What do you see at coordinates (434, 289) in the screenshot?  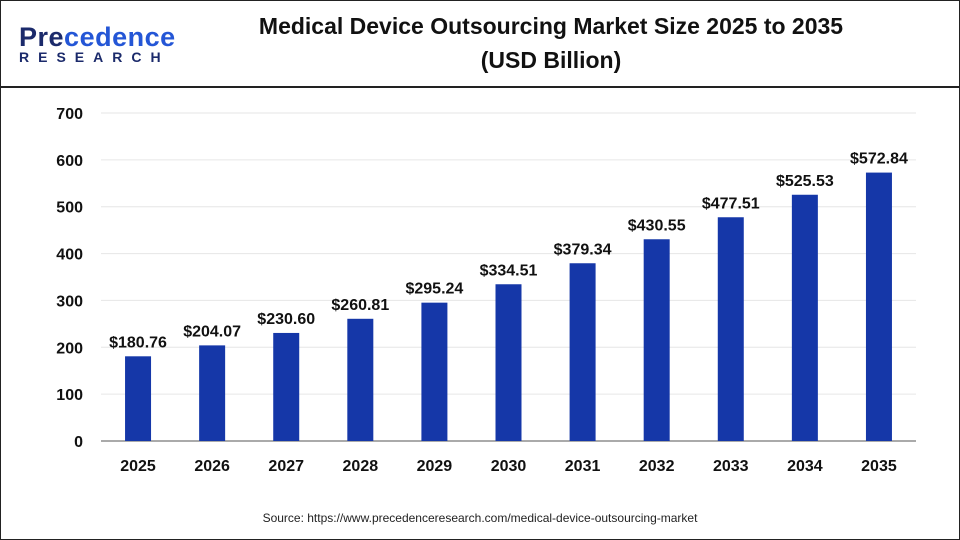 I see `data-label: $295.24` at bounding box center [434, 289].